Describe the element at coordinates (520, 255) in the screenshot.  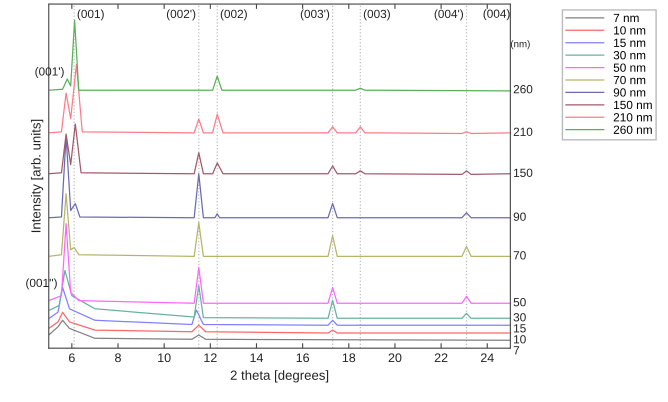
I see `annotation: 70` at that location.